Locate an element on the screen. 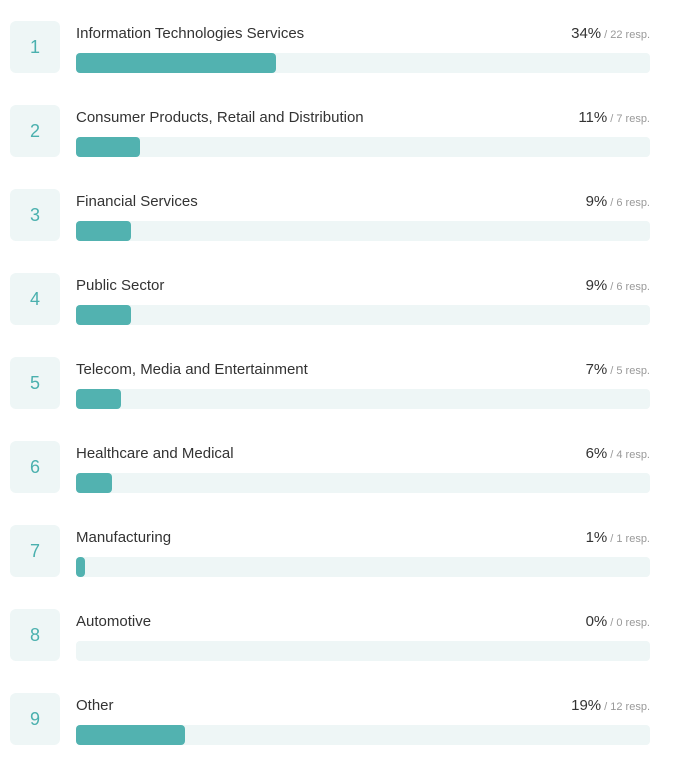 This screenshot has width=679, height=777. option-label: Automotive is located at coordinates (114, 621).